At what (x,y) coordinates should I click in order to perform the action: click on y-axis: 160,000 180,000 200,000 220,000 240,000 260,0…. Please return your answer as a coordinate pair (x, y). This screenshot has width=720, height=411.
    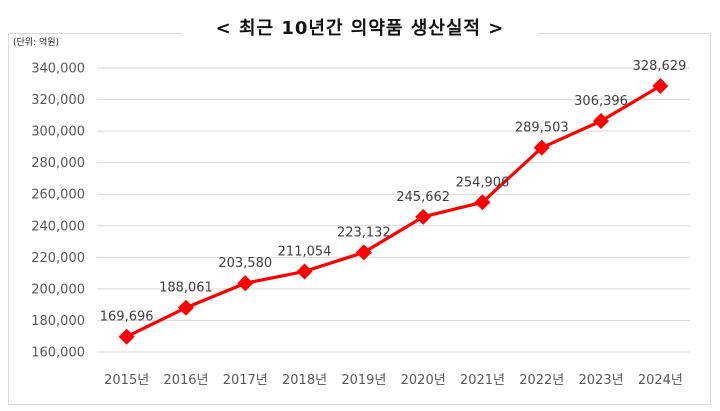
    Looking at the image, I should click on (58, 211).